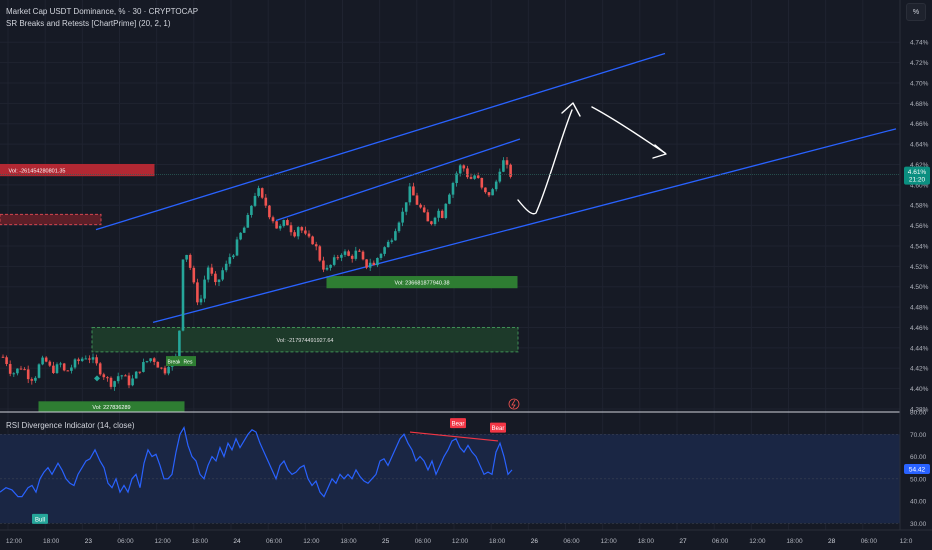 The width and height of the screenshot is (932, 550). Describe the element at coordinates (89, 541) in the screenshot. I see `time-tick-label: 23` at that location.